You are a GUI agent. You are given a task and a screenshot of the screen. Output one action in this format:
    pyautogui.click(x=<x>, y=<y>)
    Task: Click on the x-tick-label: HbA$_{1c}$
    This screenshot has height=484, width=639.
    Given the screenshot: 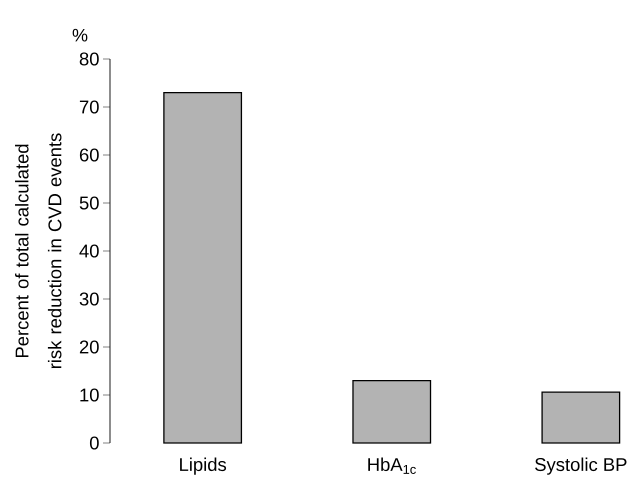 What is the action you would take?
    pyautogui.click(x=392, y=466)
    